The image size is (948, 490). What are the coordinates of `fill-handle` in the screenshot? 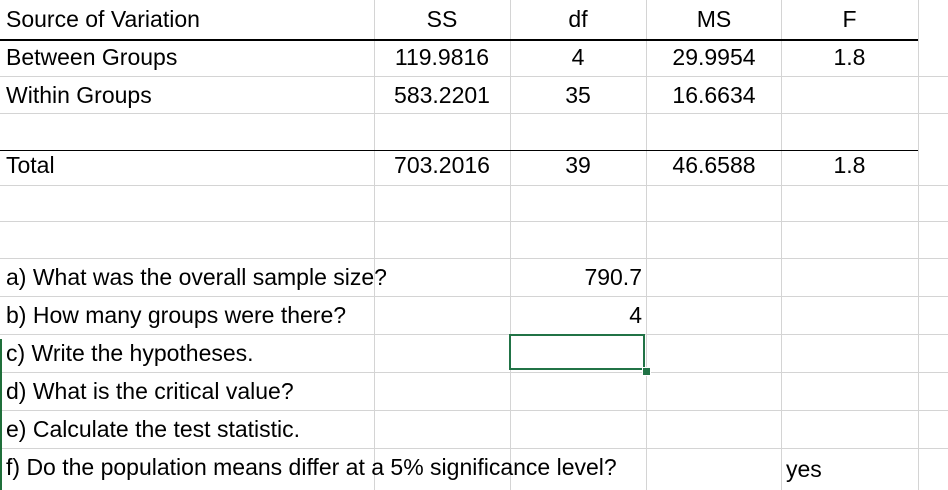 It's located at (646, 371).